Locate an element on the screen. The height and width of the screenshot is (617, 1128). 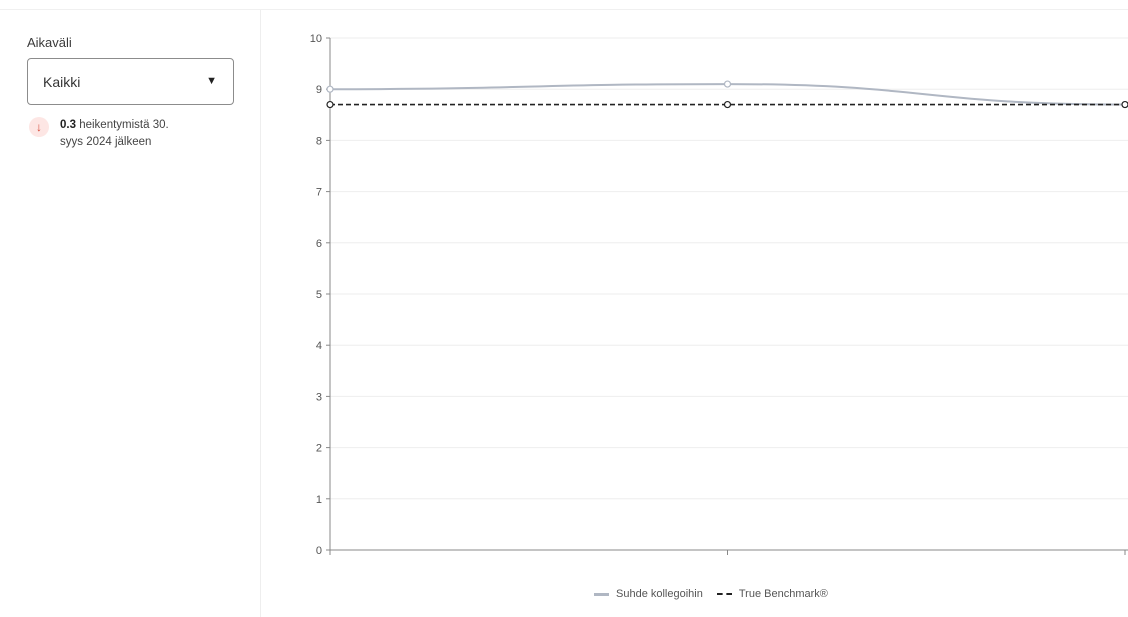
y-tick-label: 6 is located at coordinates (319, 244).